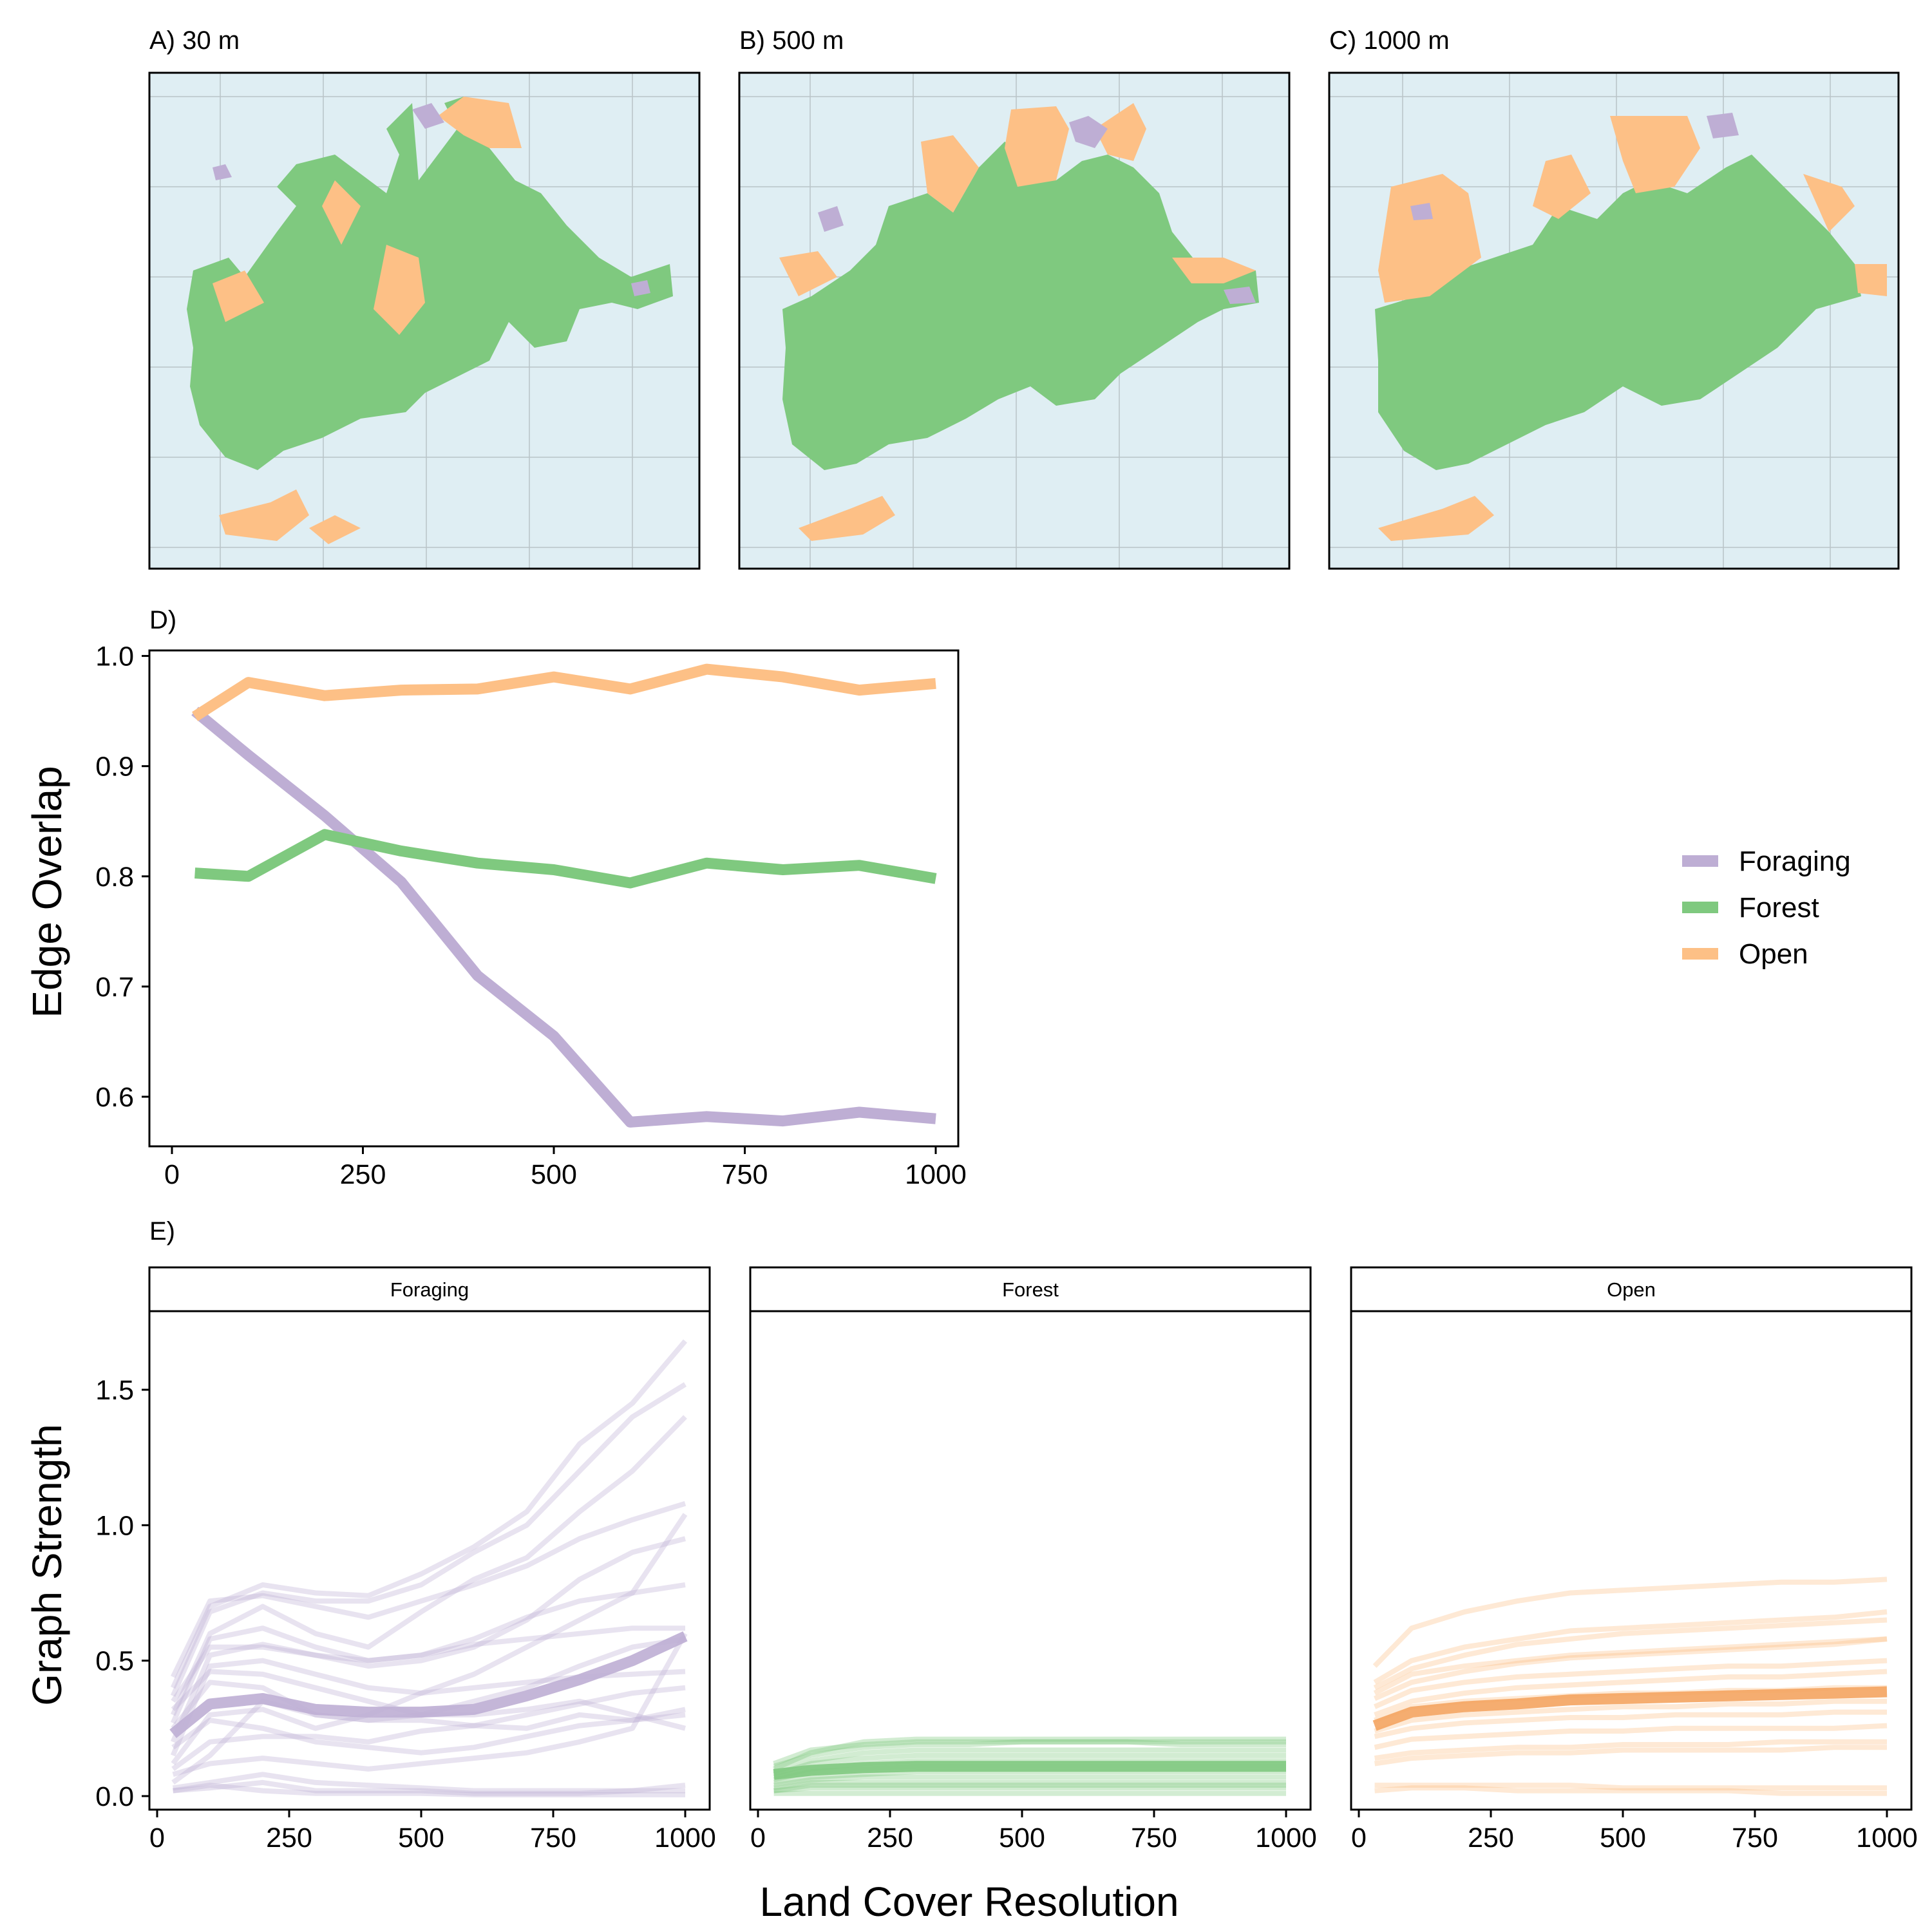  I want to click on facet-forest: Forest 0 250 500 750 1000, so click(1033, 1560).